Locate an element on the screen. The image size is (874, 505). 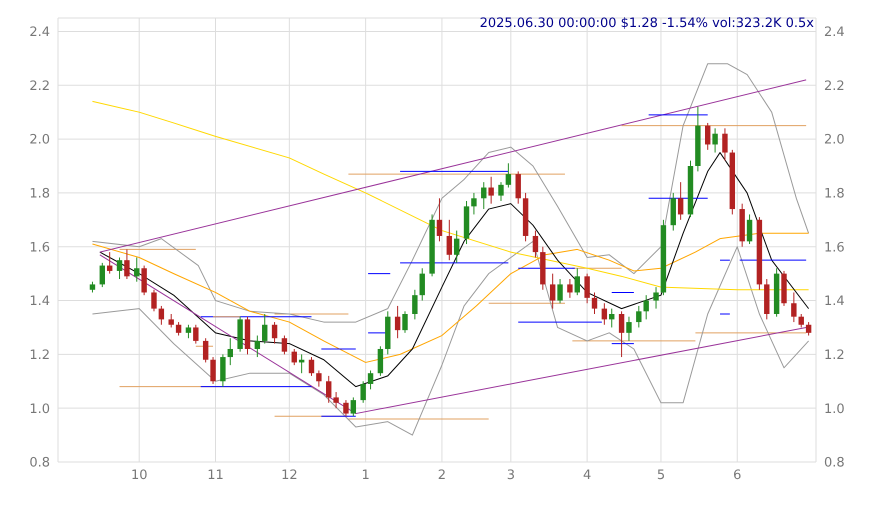
y-tick-label: 1.4 is located at coordinates (39, 302).